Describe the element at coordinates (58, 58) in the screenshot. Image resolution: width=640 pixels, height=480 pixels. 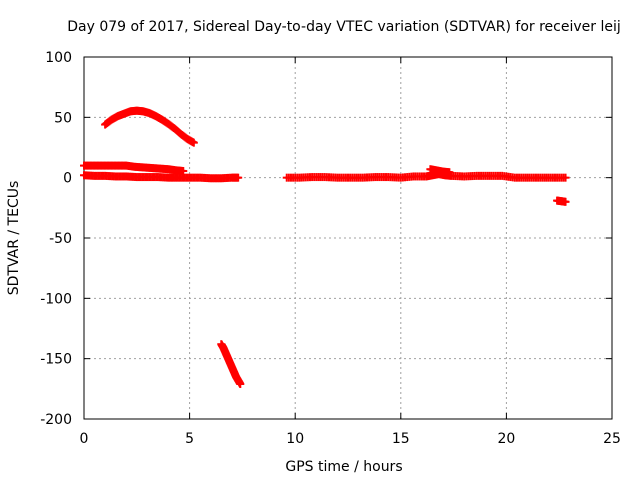
I see `y-tick-label: 100` at that location.